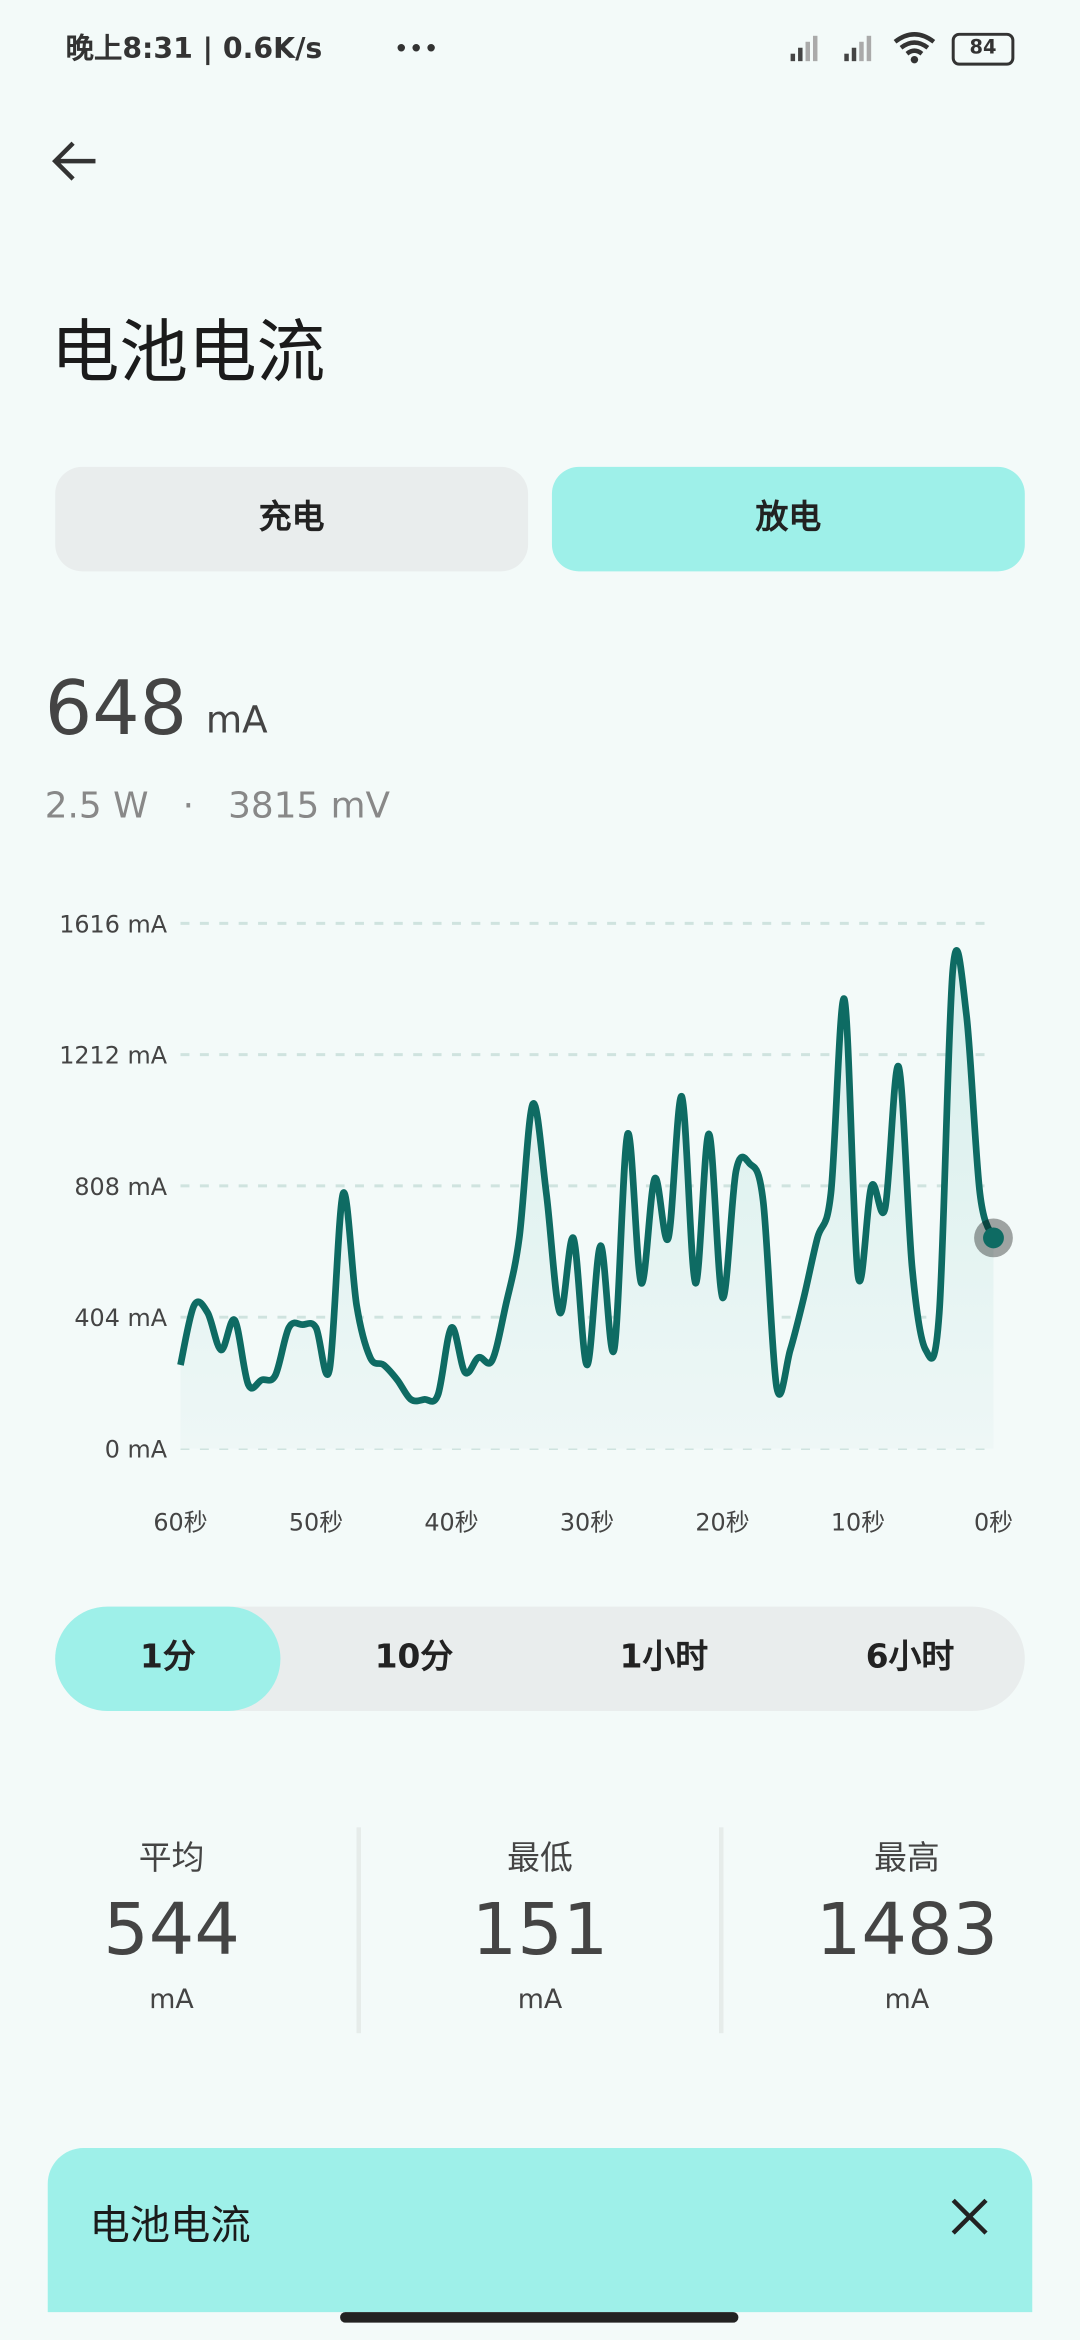 Image resolution: width=1080 pixels, height=2340 pixels. What do you see at coordinates (414, 1658) in the screenshot?
I see `range-10m: 10分` at bounding box center [414, 1658].